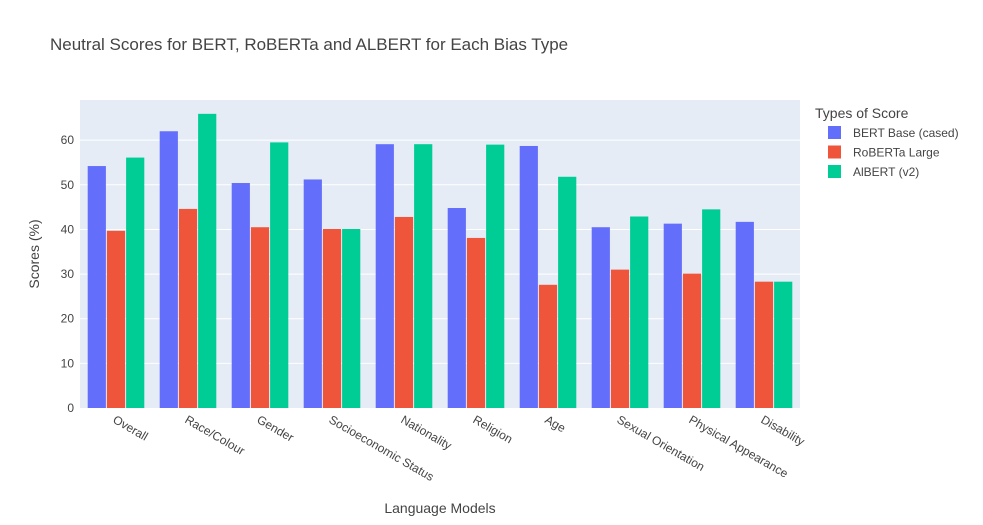  I want to click on legend-title: Types of Score, so click(862, 113).